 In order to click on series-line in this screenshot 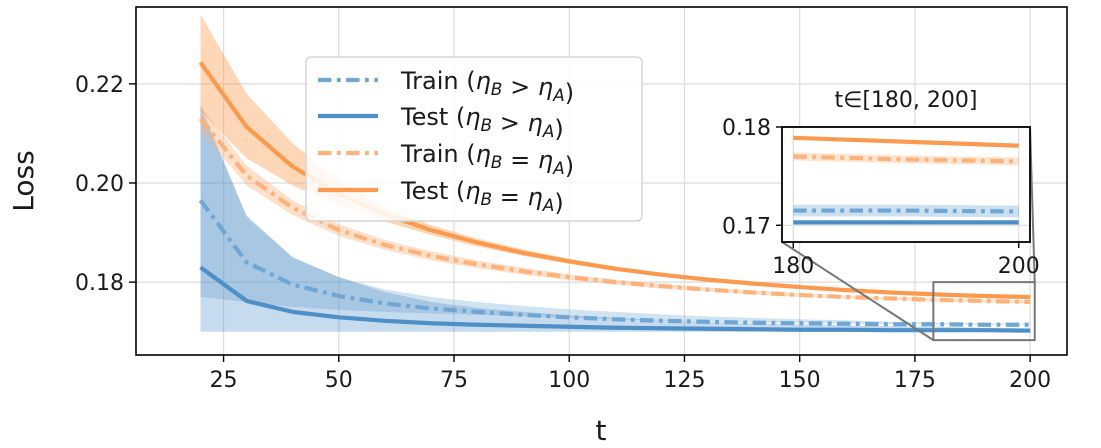, I will do `click(615, 299)`.